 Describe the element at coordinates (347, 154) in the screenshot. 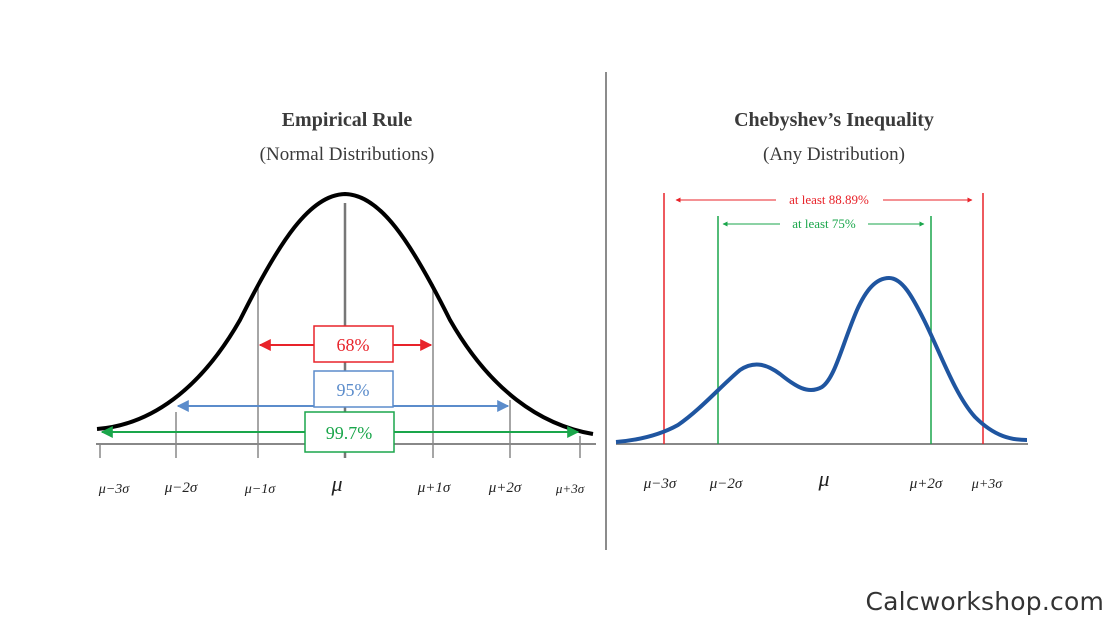

I see `left-subtitle: (Normal Distributions)` at that location.